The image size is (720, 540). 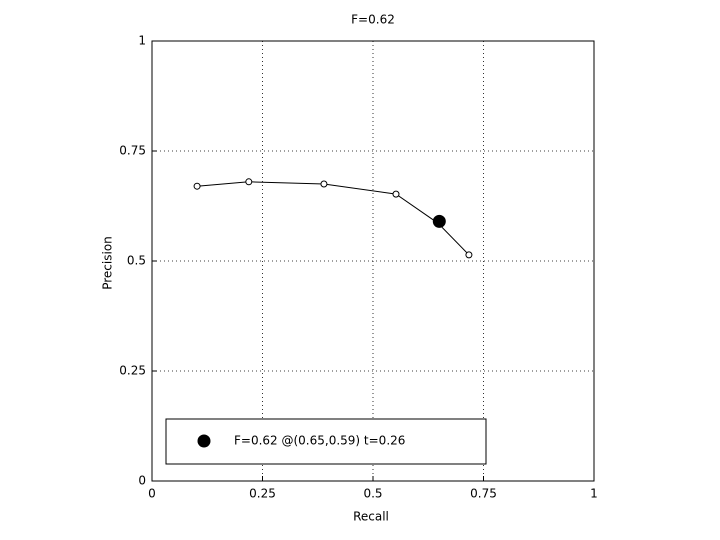 I want to click on x-tick-label: 0.75, so click(x=483, y=494).